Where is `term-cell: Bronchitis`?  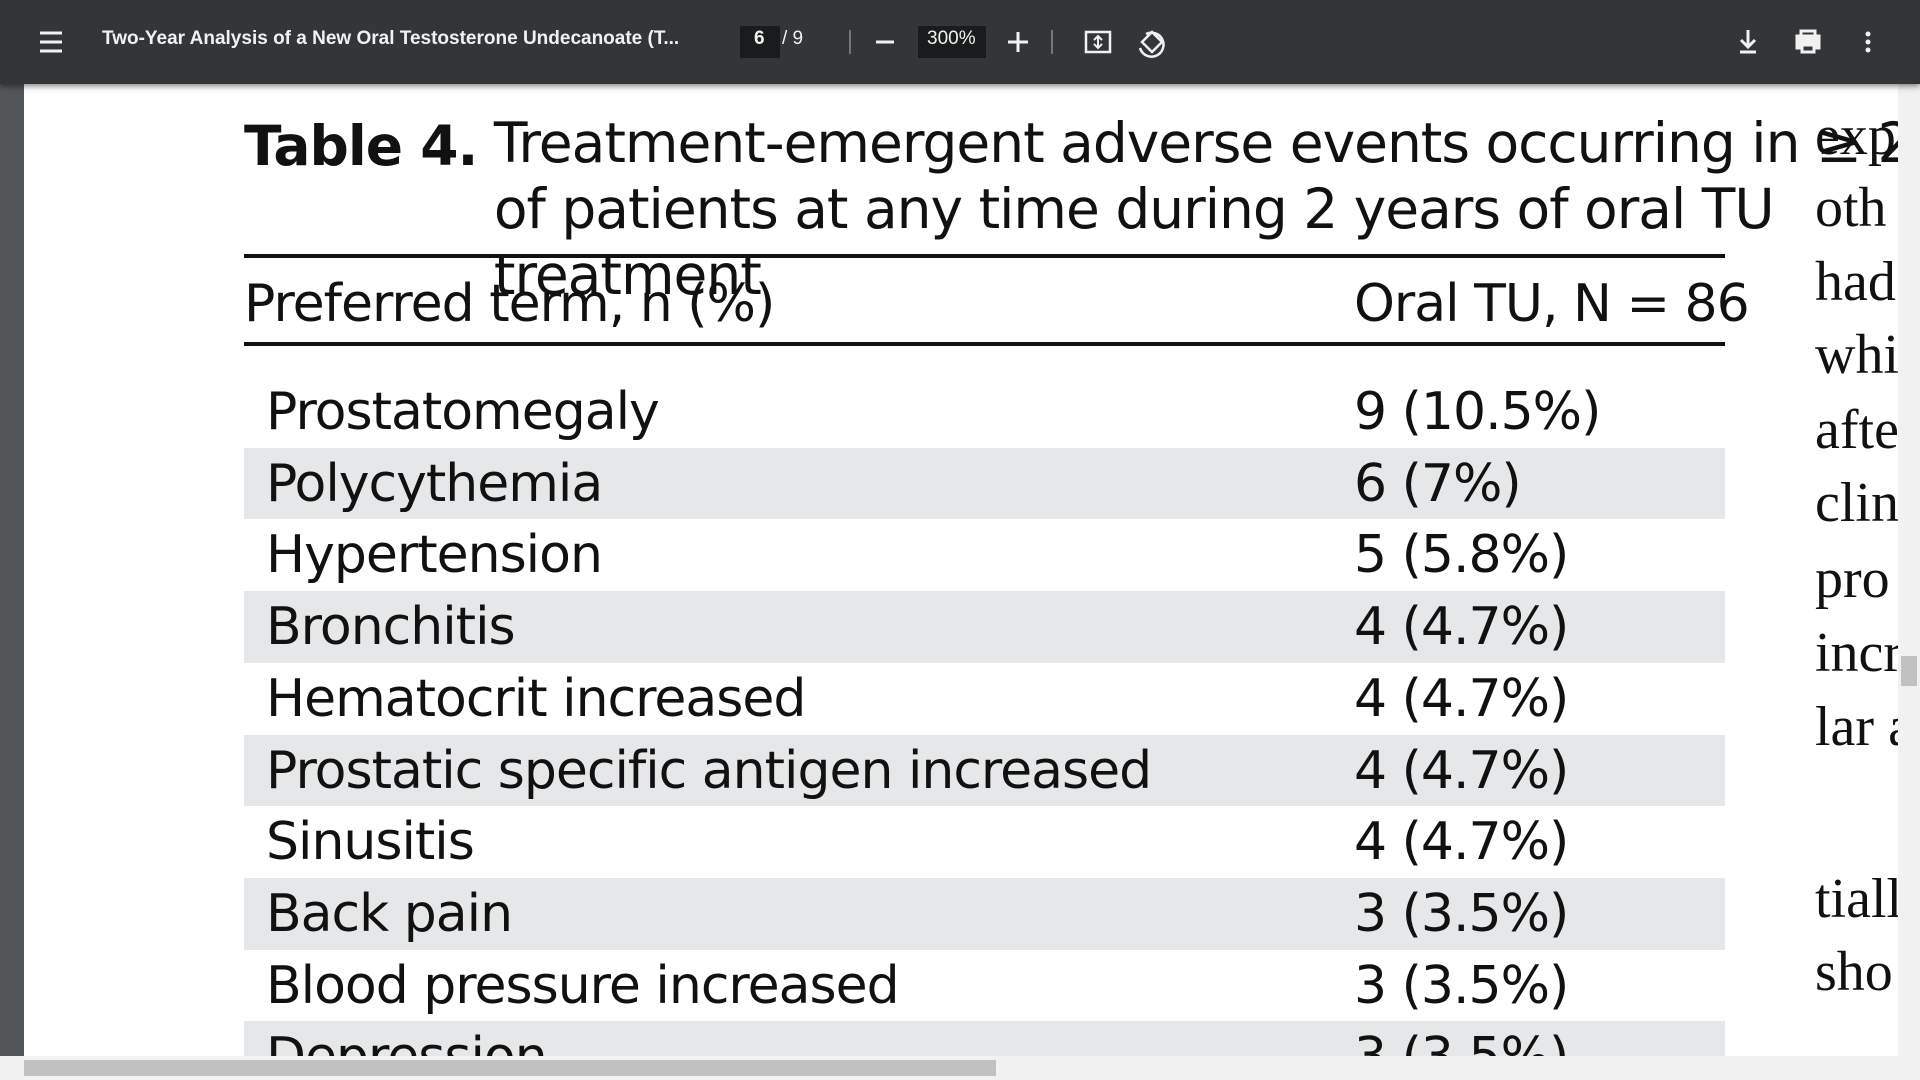
term-cell: Bronchitis is located at coordinates (391, 627).